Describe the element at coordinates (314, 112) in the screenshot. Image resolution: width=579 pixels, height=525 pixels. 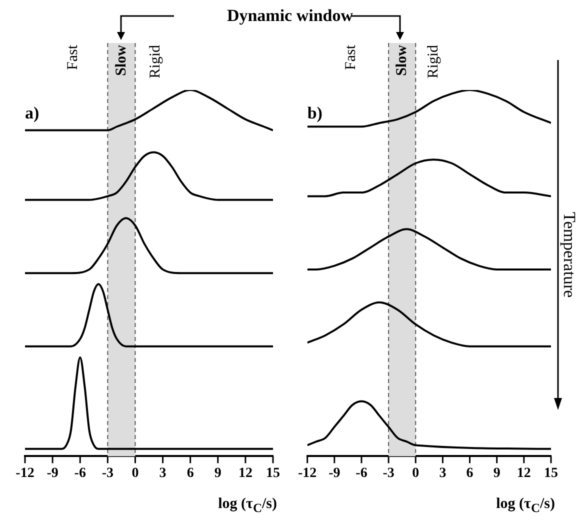
I see `text: b)` at that location.